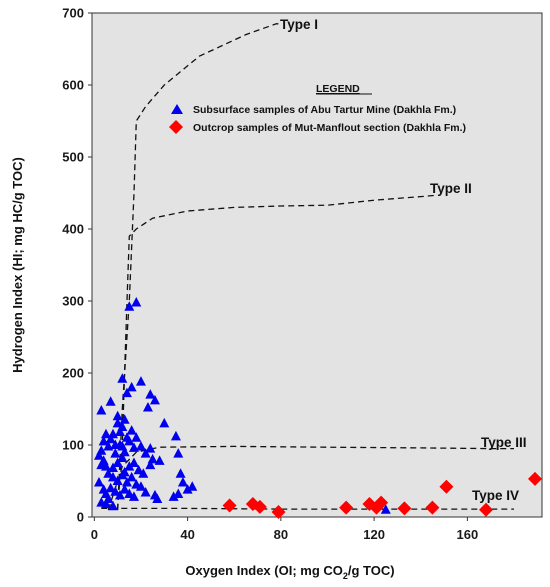 This screenshot has width=550, height=587. What do you see at coordinates (177, 109) in the screenshot?
I see `legend-marker-subsurface` at bounding box center [177, 109].